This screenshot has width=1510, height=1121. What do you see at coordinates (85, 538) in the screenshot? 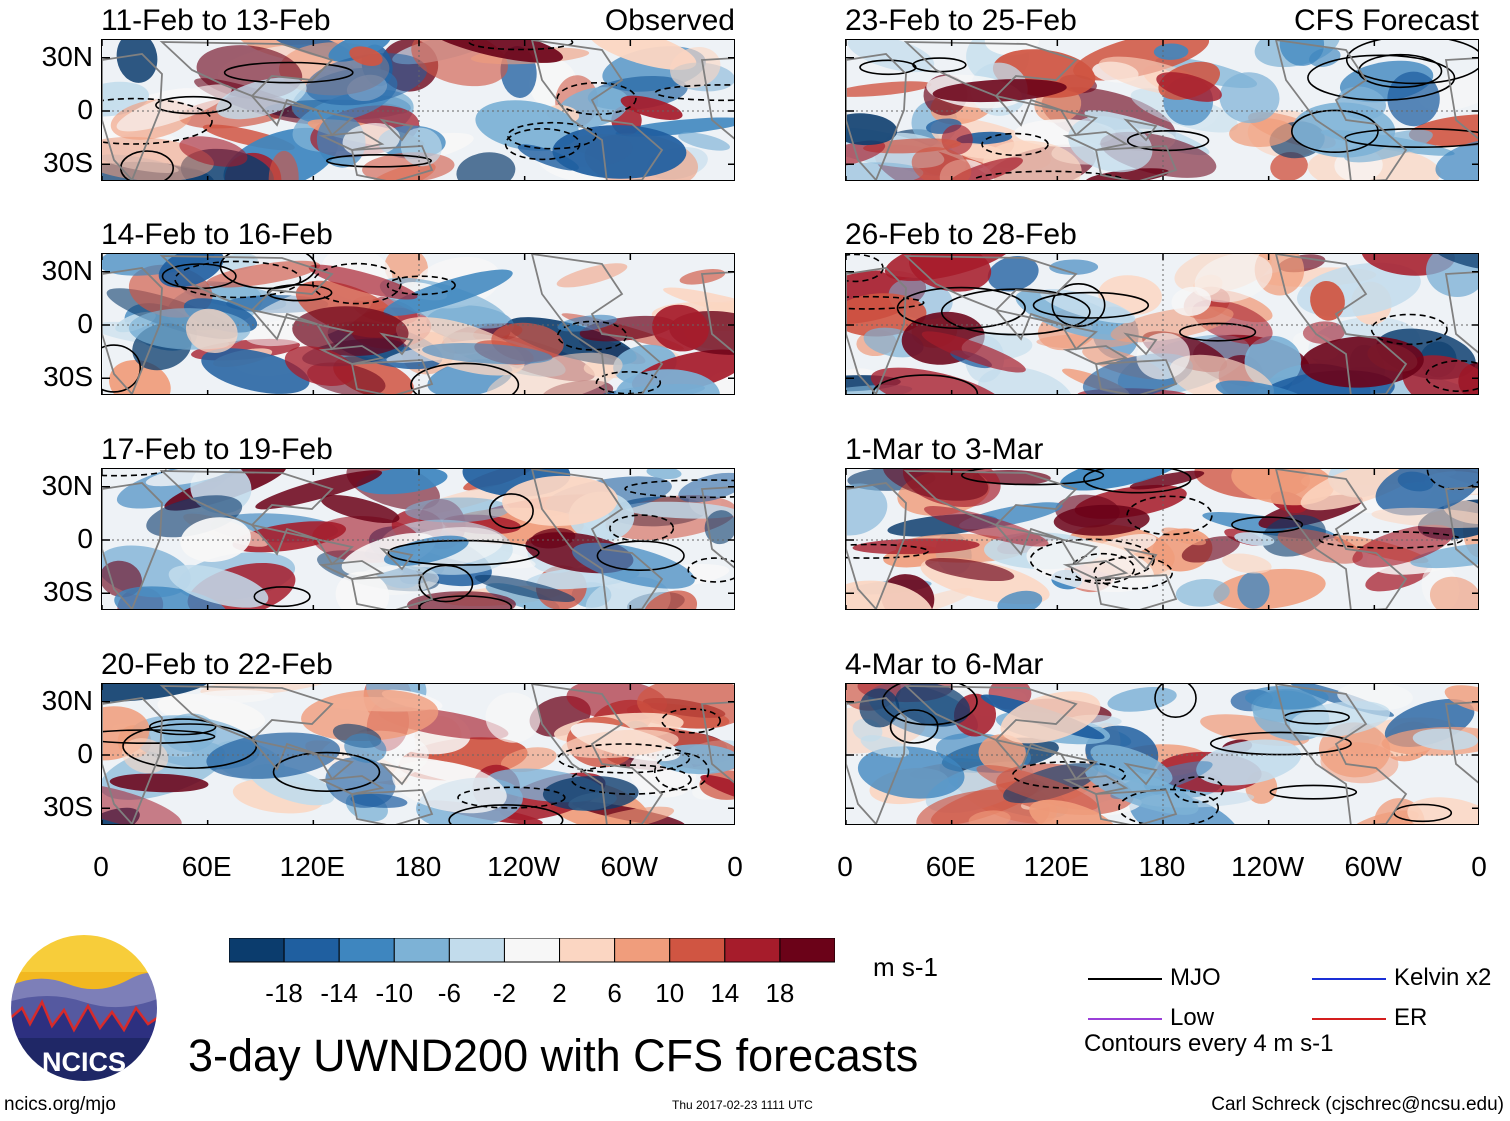
I see `latitude-tick-label: 0` at bounding box center [85, 538].